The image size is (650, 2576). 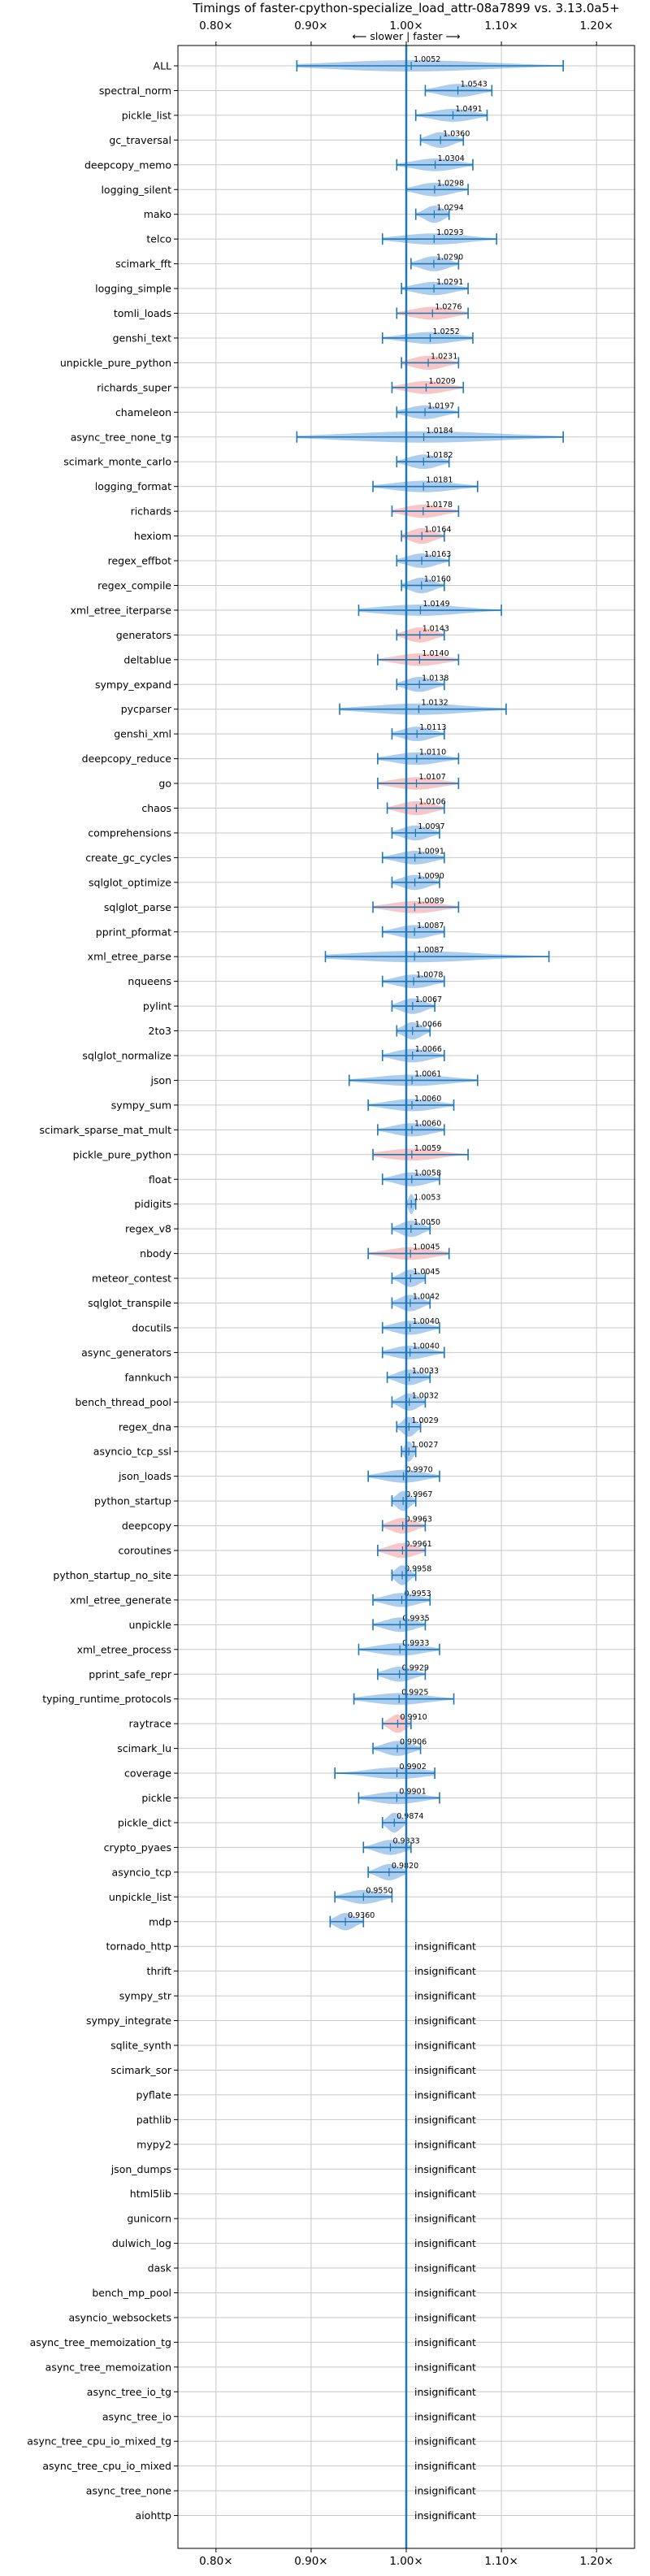 I want to click on y-tick-label: logging_format, so click(x=133, y=486).